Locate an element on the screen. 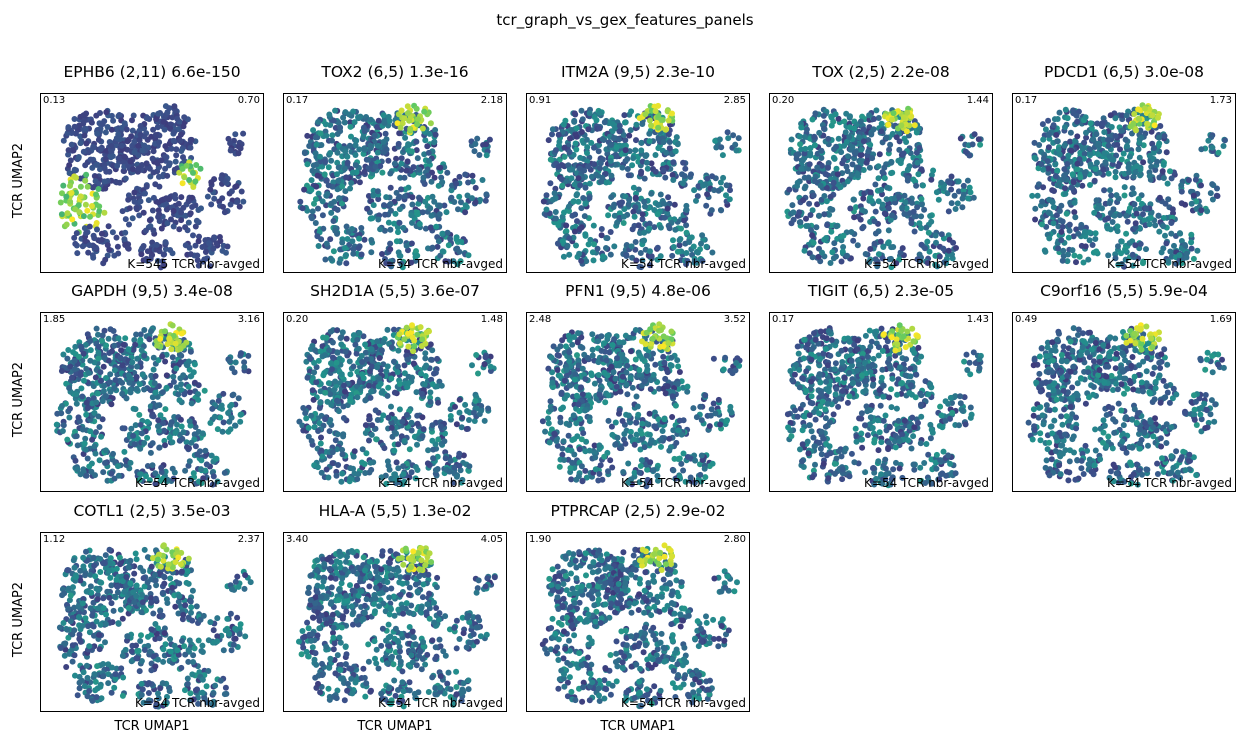  color-max-label: 0.70 is located at coordinates (248, 100).